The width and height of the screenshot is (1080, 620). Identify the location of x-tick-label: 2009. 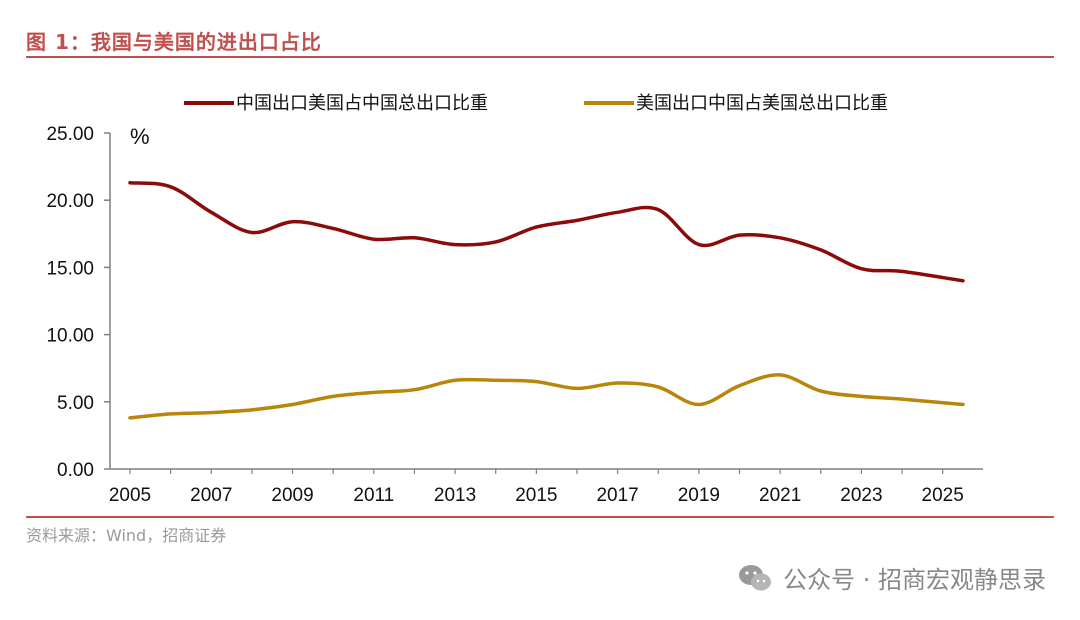
(292, 495).